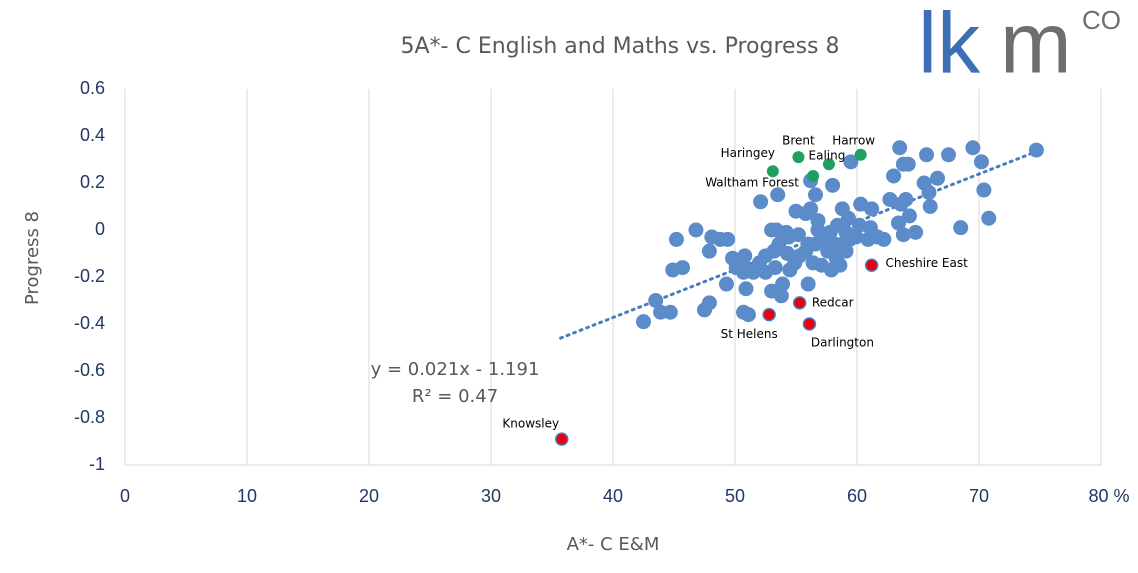 This screenshot has height=573, width=1138. I want to click on y-tick-label: -0.8, so click(89, 417).